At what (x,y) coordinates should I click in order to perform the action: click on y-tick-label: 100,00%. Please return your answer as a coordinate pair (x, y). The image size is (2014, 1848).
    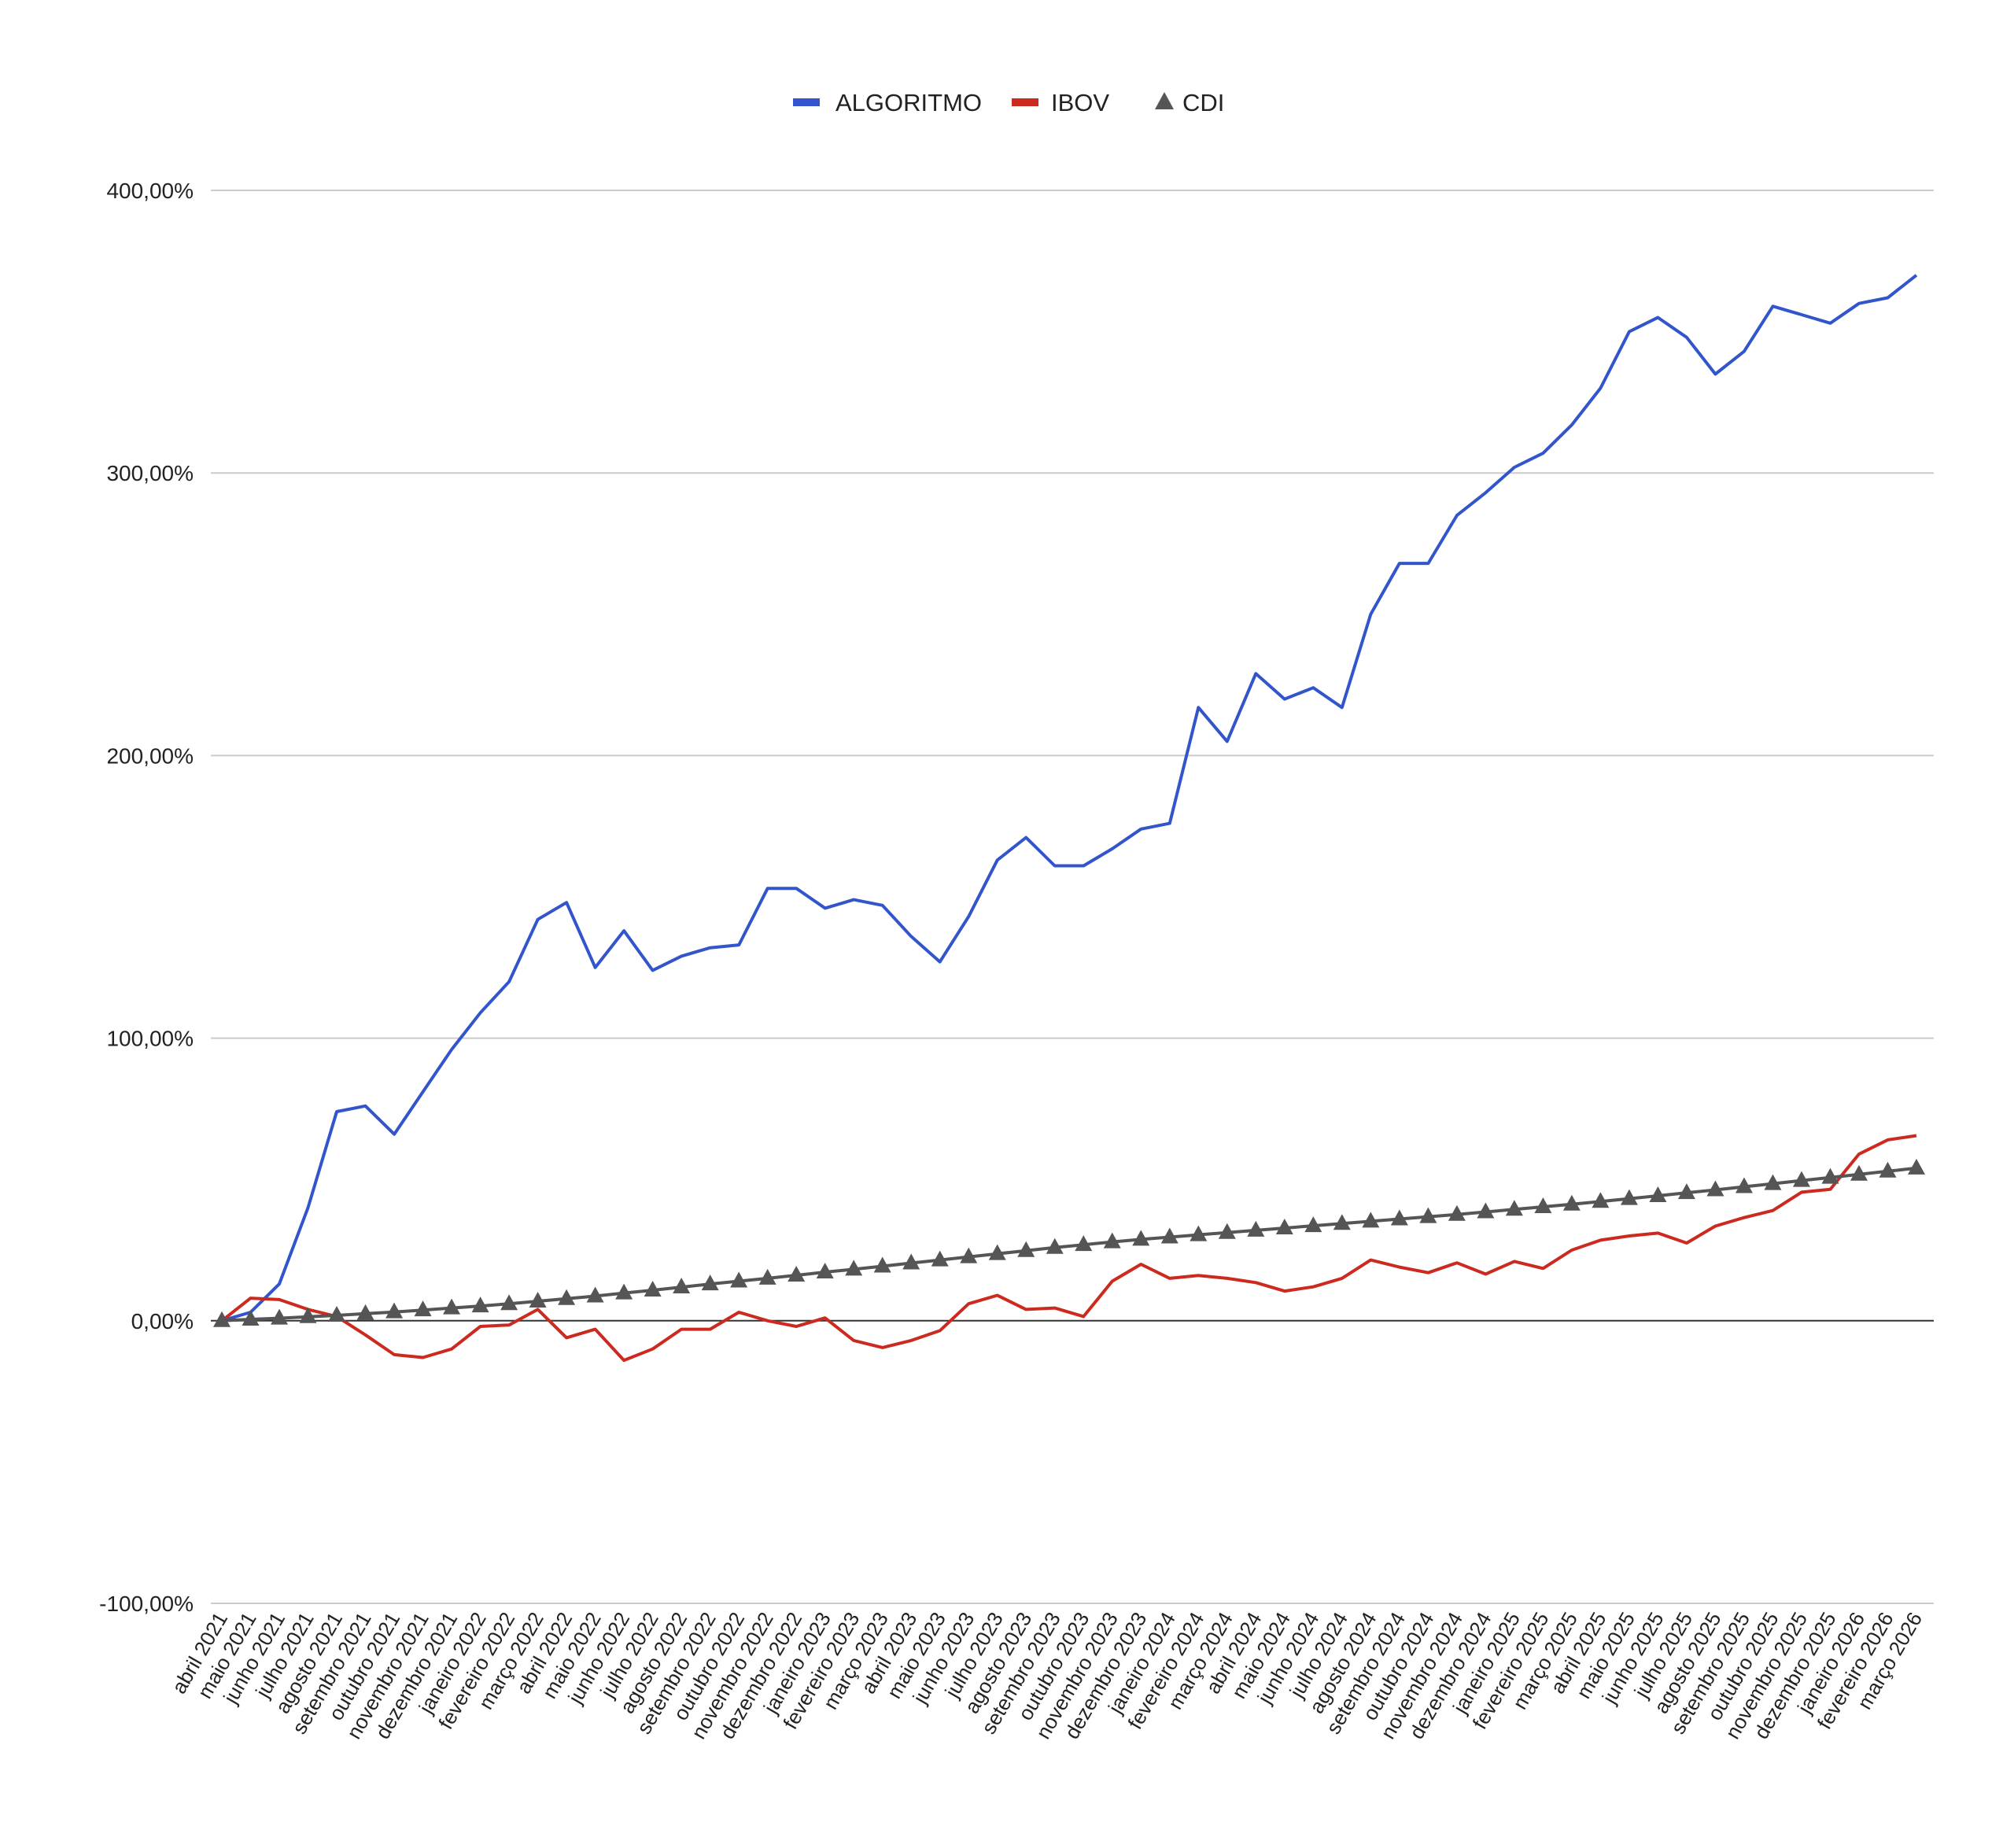
    Looking at the image, I should click on (150, 1039).